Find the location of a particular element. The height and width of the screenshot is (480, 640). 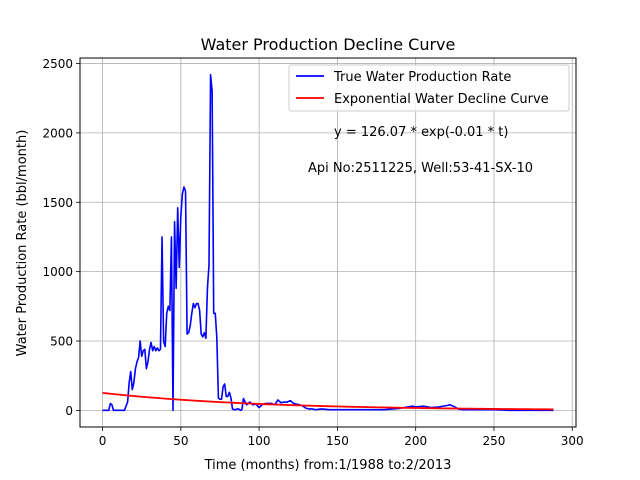

y-tick-label: 2500 is located at coordinates (57, 64).